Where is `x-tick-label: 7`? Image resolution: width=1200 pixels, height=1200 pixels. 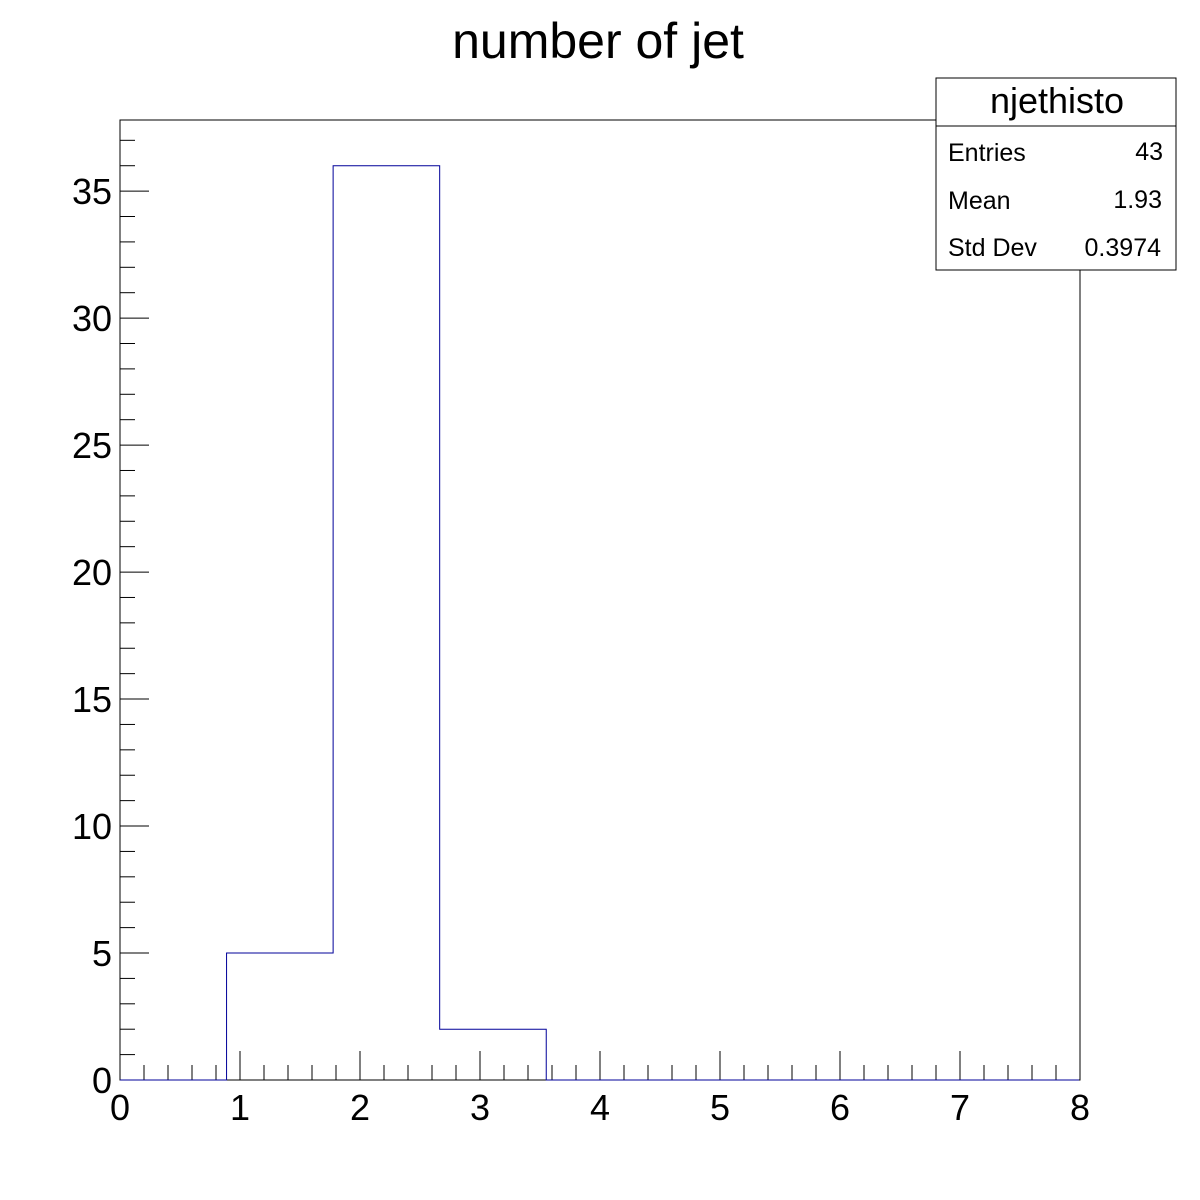 x-tick-label: 7 is located at coordinates (960, 1107).